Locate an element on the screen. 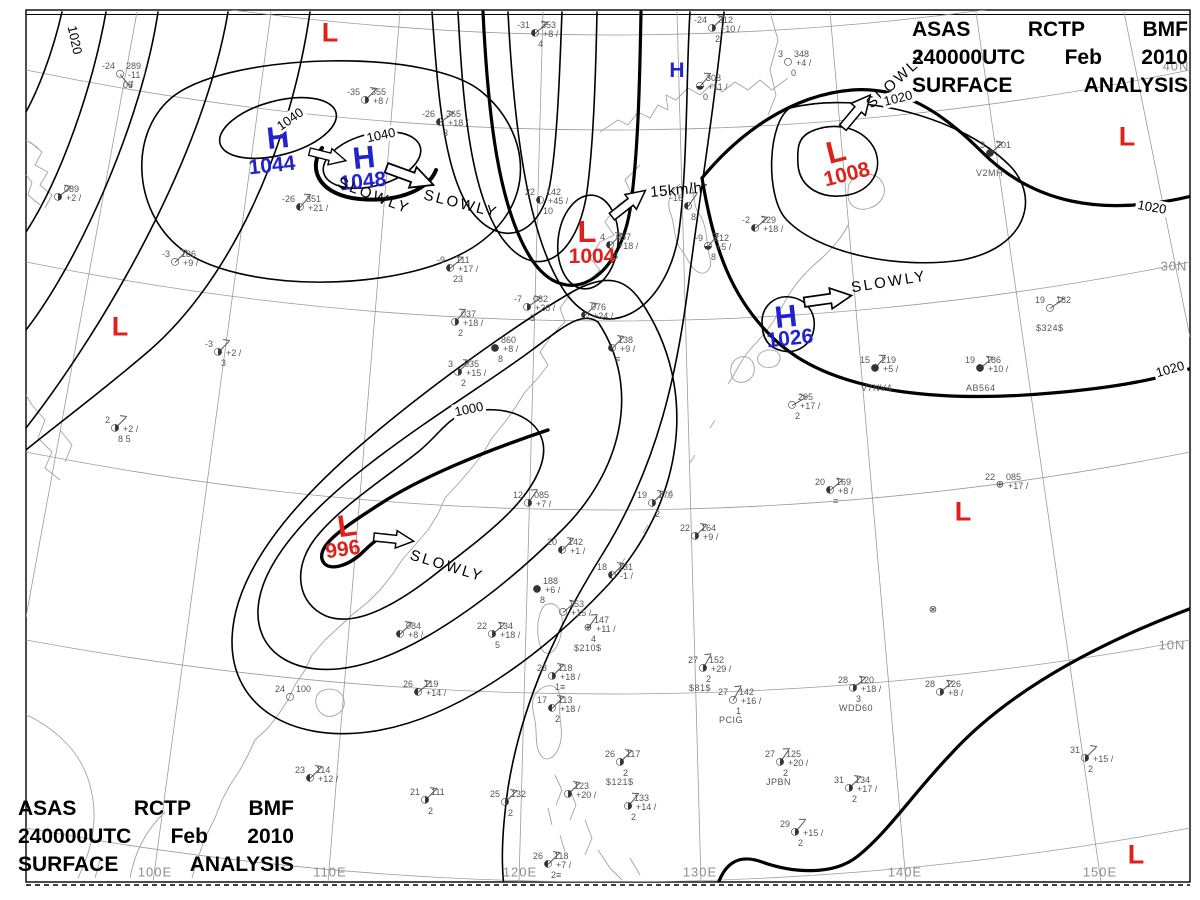  title-line: 240000UTC Feb 2010 is located at coordinates (156, 837).